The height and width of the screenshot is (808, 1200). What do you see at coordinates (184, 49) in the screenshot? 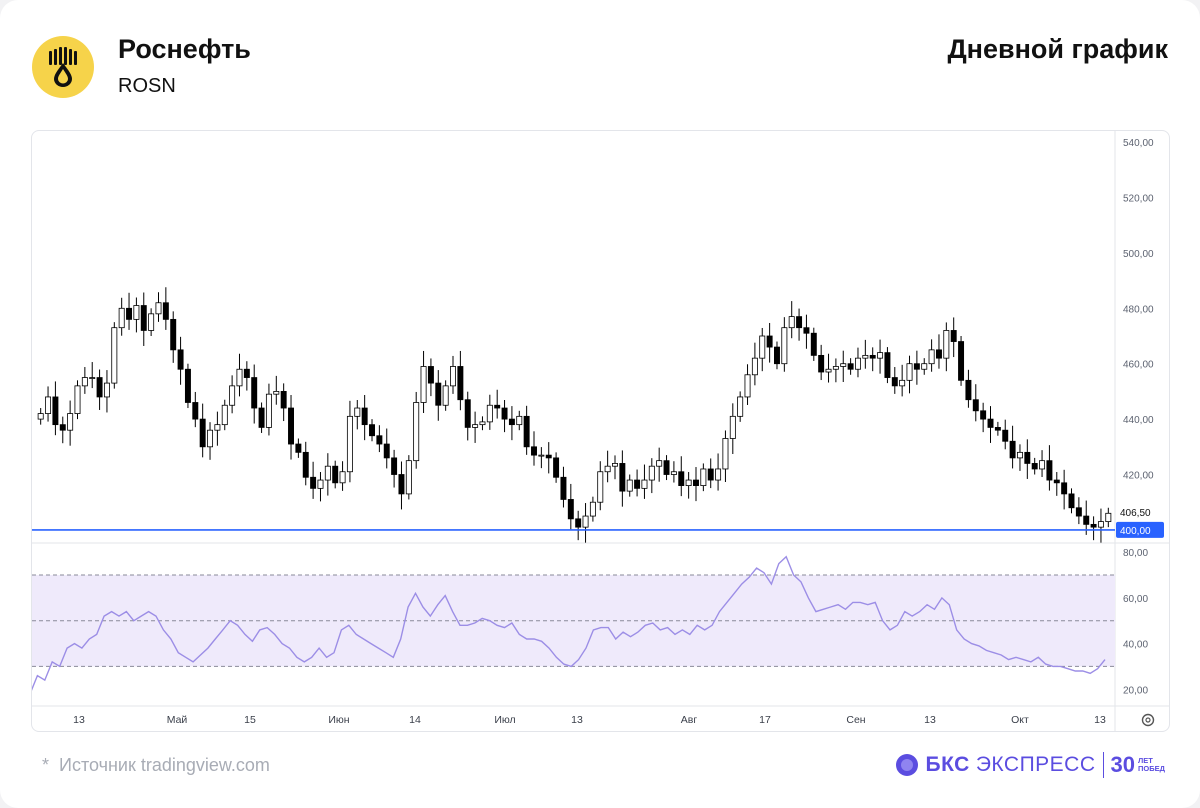
I see `company-title: Роснефть` at bounding box center [184, 49].